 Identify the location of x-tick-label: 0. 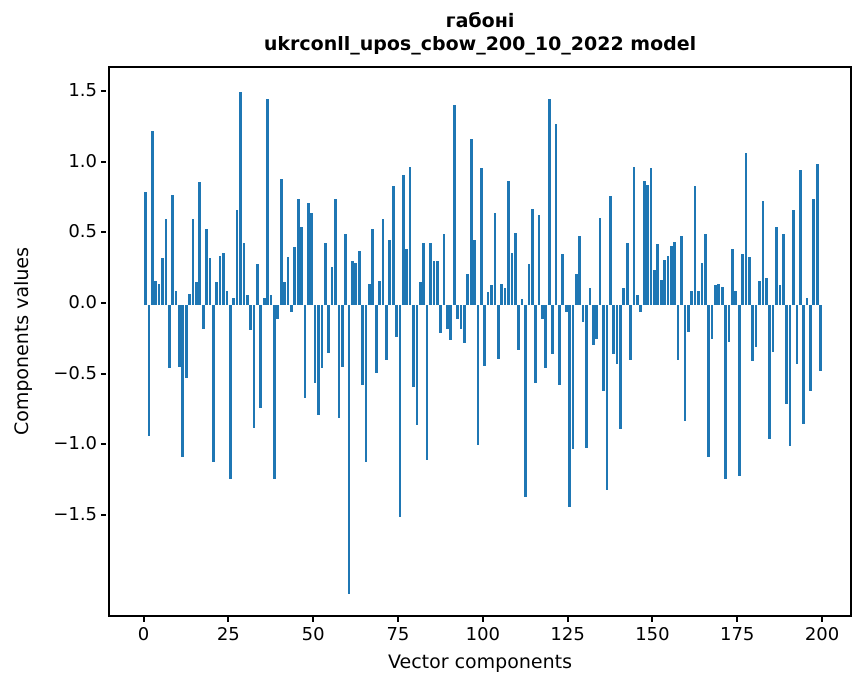
(143, 634).